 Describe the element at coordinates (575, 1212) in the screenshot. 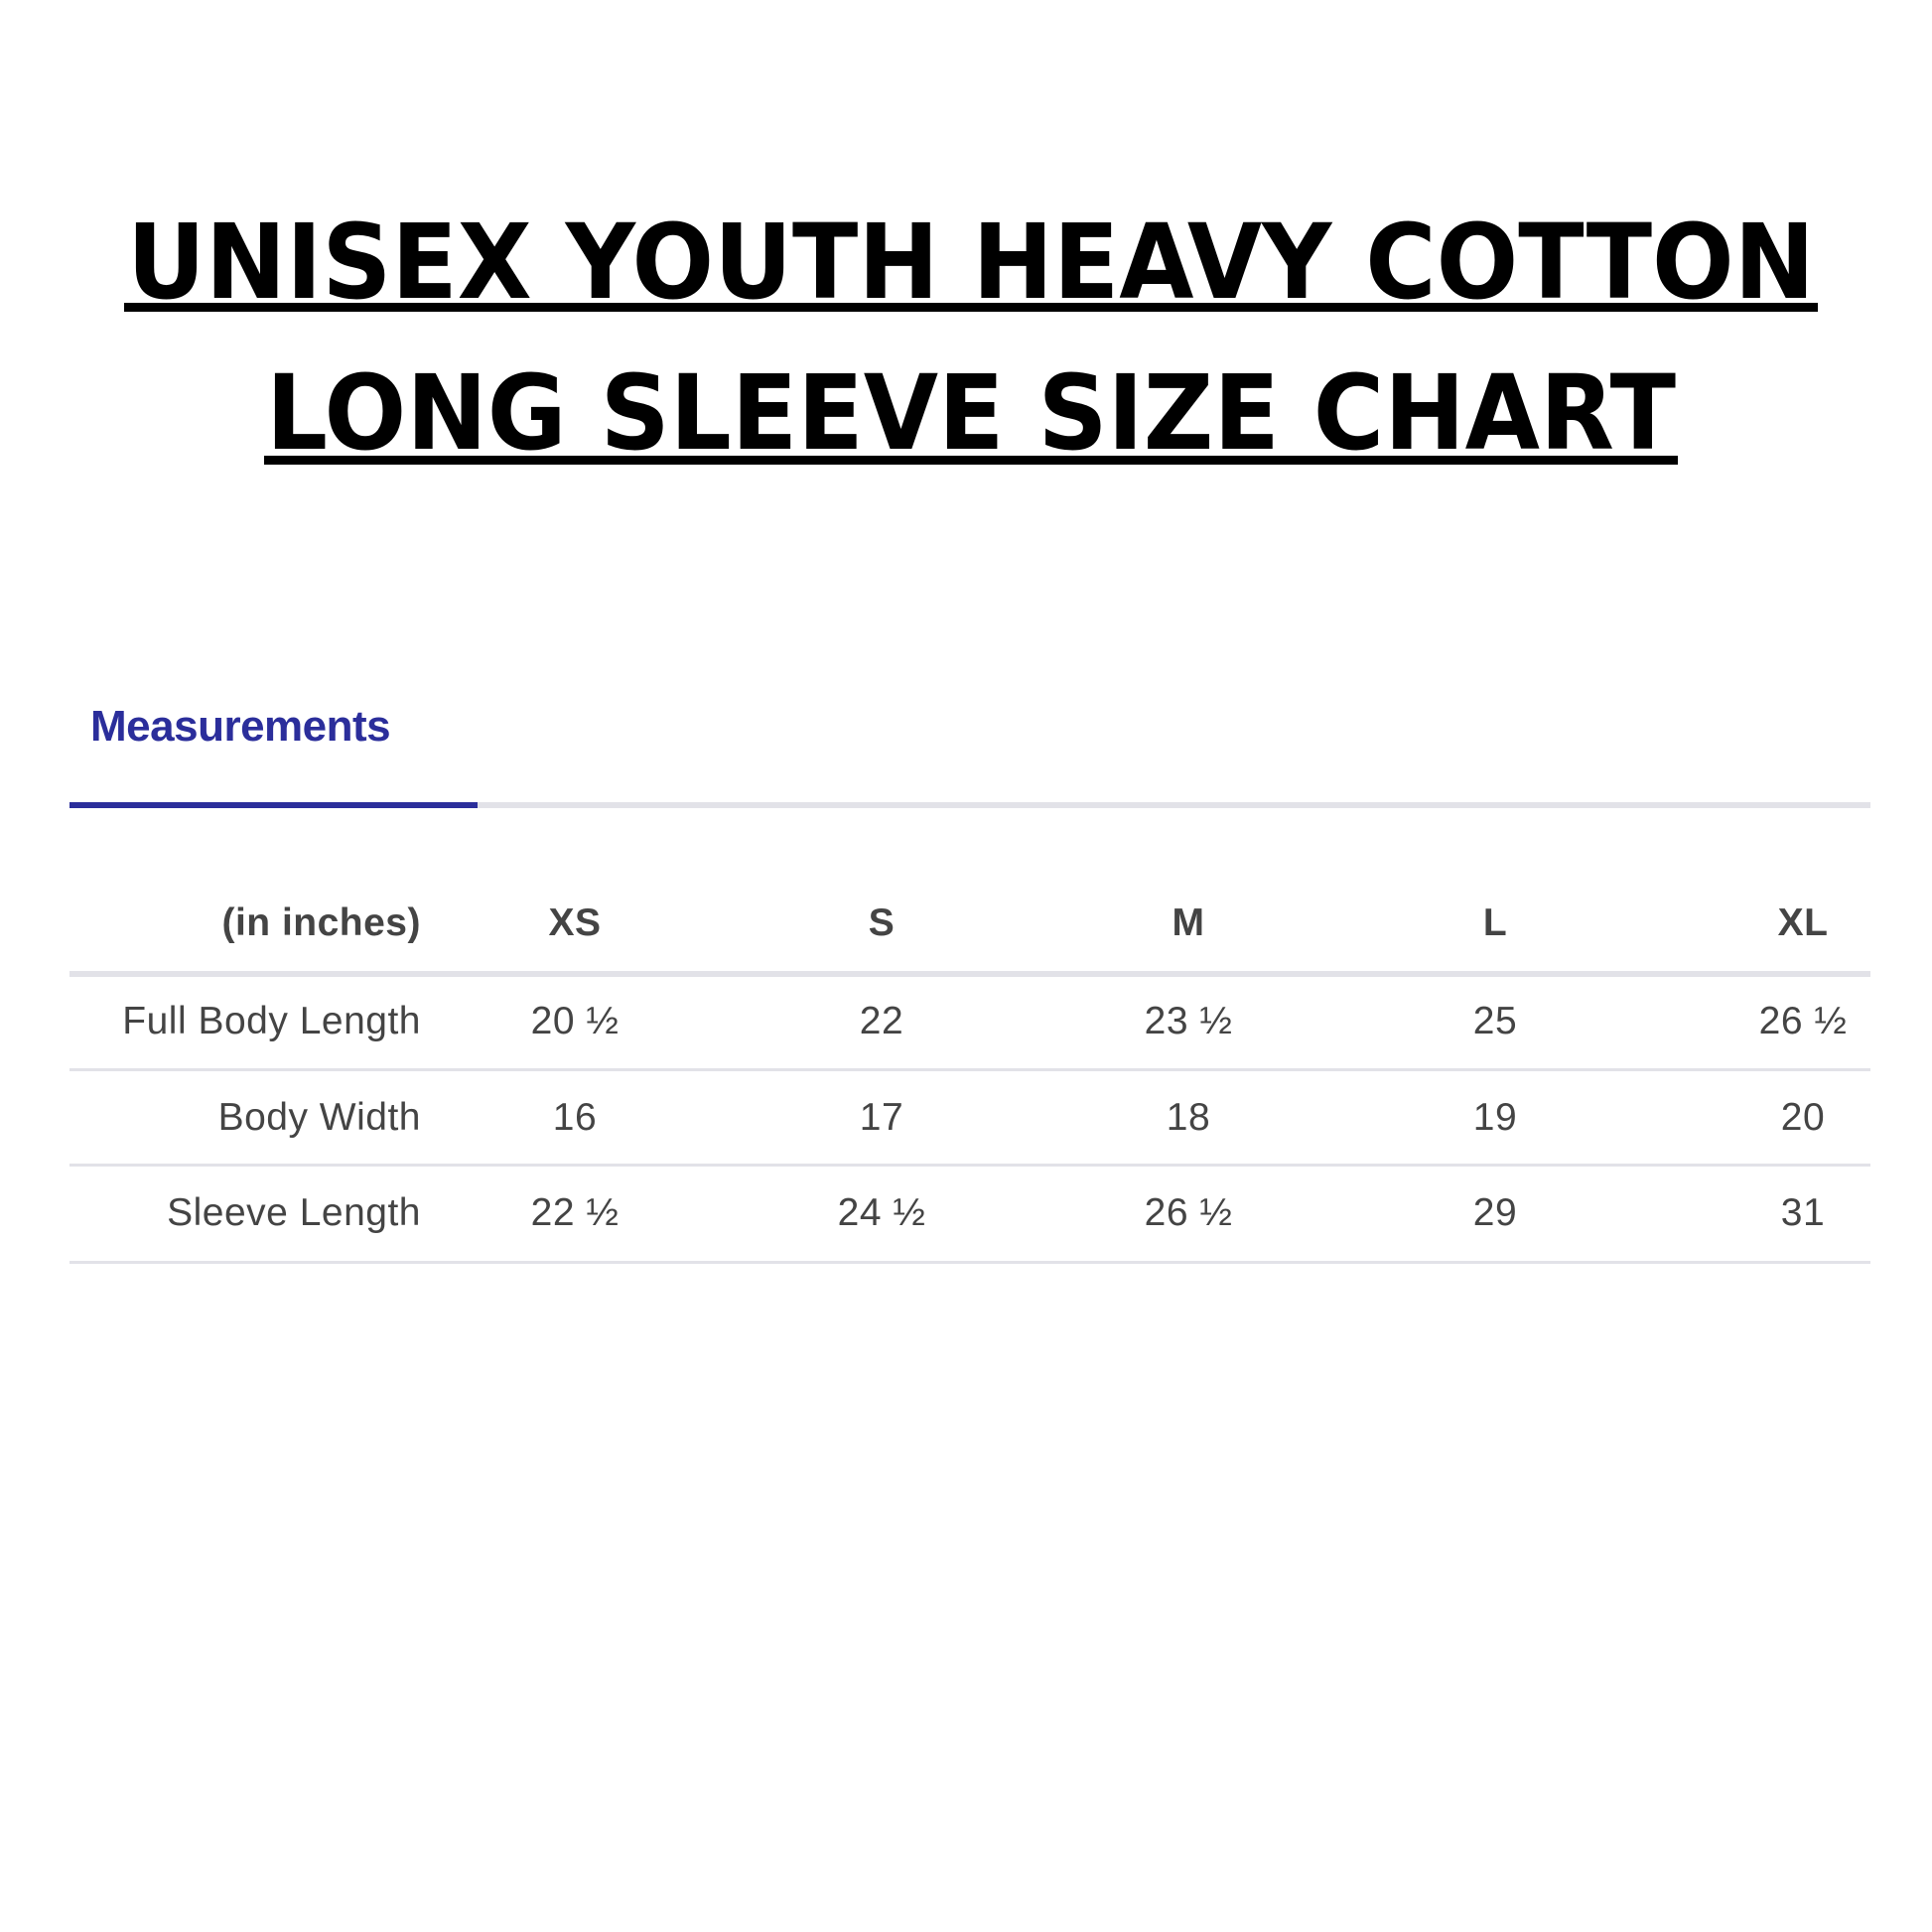

I see `table-cell: 22 ½` at that location.